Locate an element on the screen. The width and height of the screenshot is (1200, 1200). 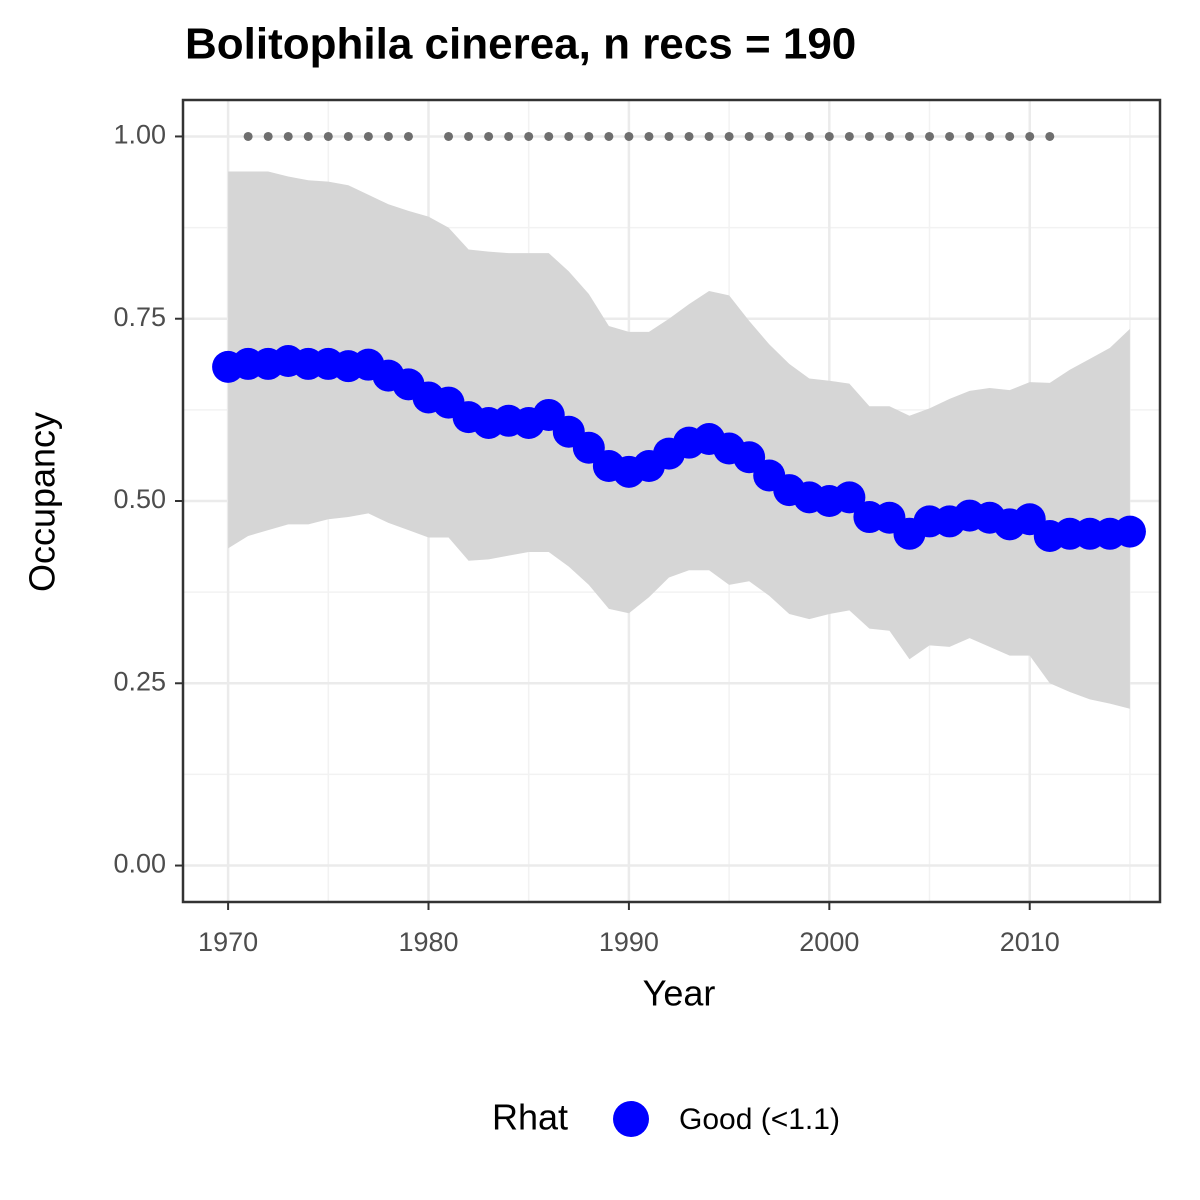
y-tick-label: 0.25 is located at coordinates (139, 681).